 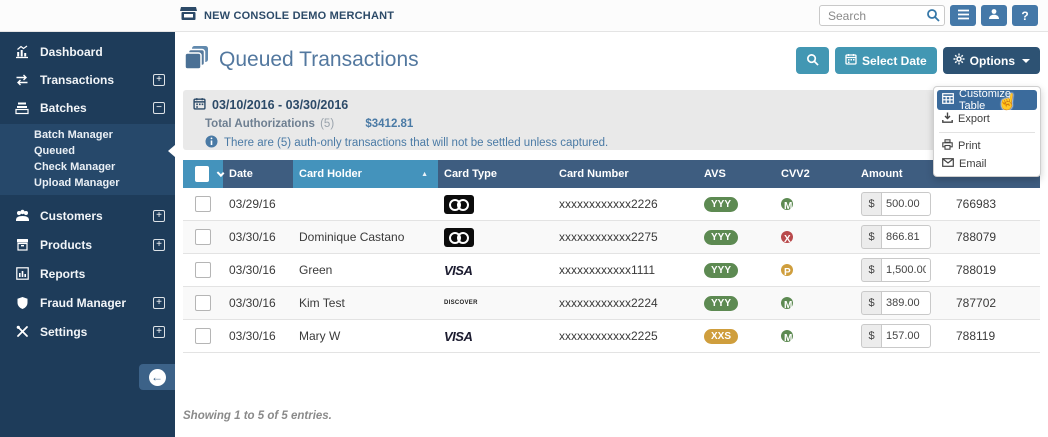 I want to click on sidebar-item-products: Products +, so click(x=87, y=244).